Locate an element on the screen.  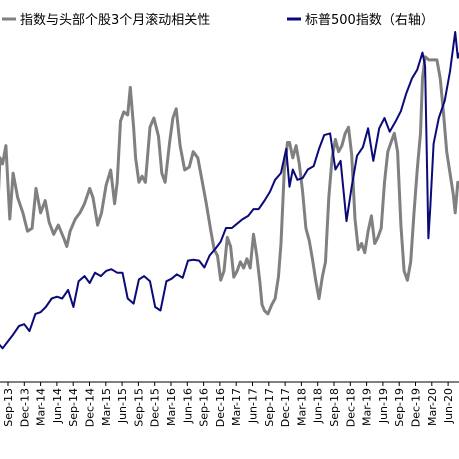
x-tick-label: Jun-17 is located at coordinates (253, 406).